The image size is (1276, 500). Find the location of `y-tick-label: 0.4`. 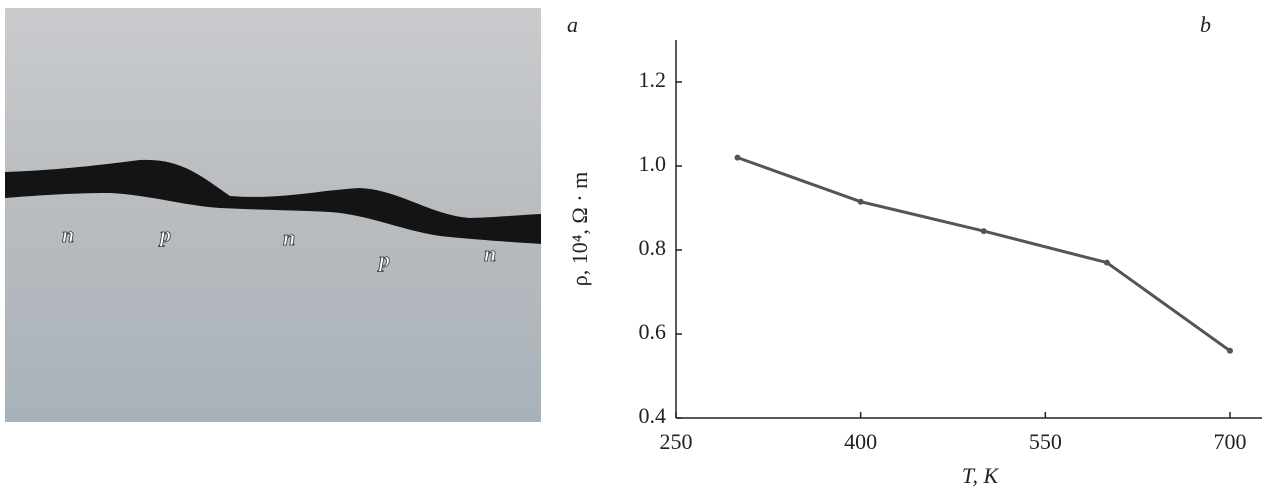

y-tick-label: 0.4 is located at coordinates (653, 415).